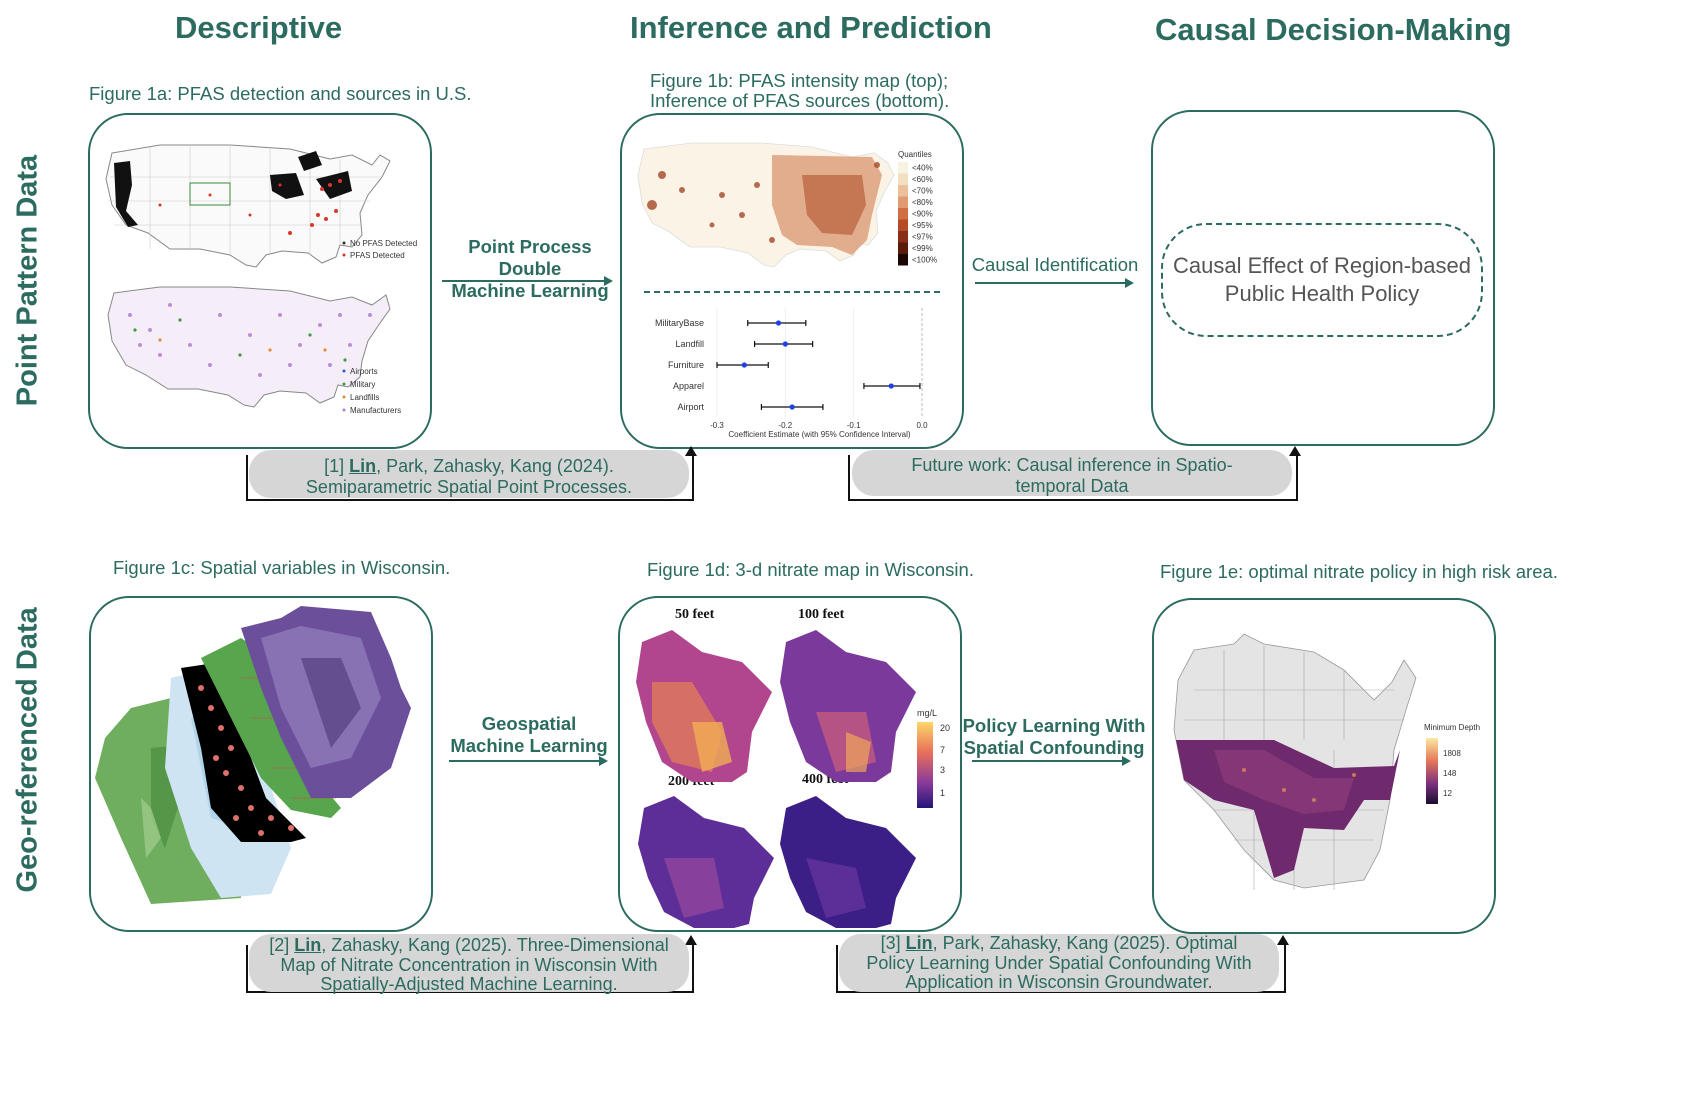 The width and height of the screenshot is (1708, 1094). I want to click on figure-1c-panel, so click(261, 764).